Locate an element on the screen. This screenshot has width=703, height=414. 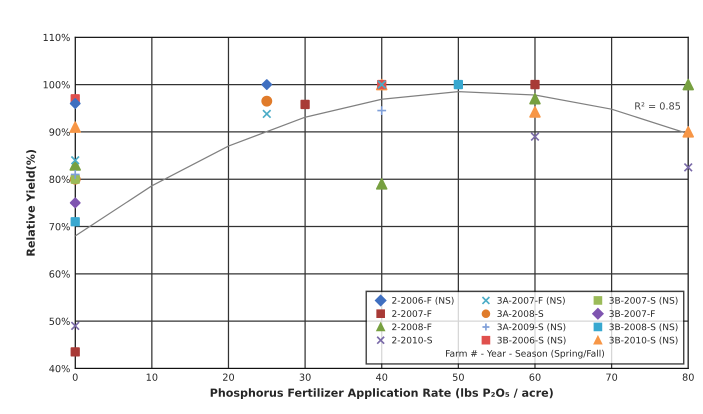
y-tick-label: 40% is located at coordinates (59, 368).